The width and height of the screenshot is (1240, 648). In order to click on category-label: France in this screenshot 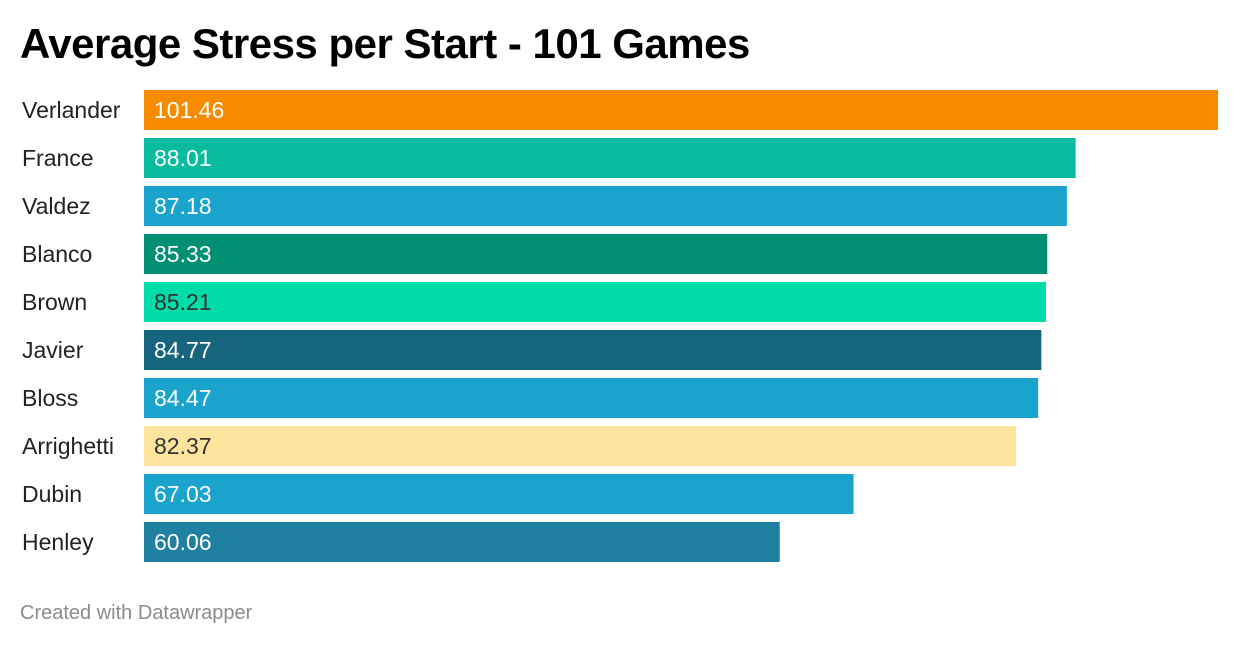, I will do `click(58, 158)`.